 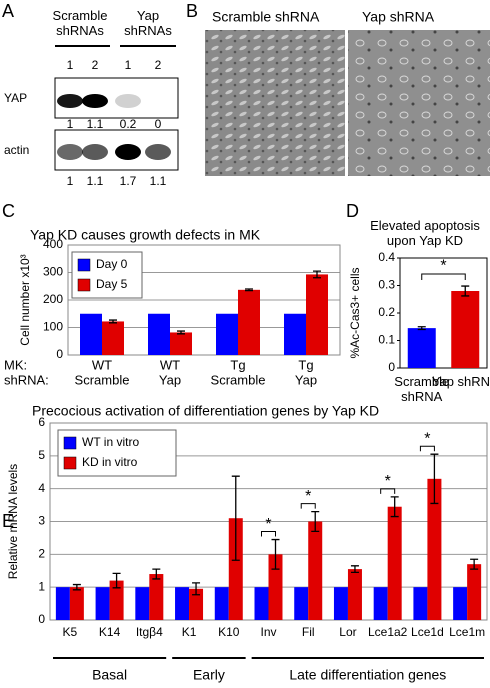 I want to click on y-axis-label: Cell number x10³, so click(x=25, y=299).